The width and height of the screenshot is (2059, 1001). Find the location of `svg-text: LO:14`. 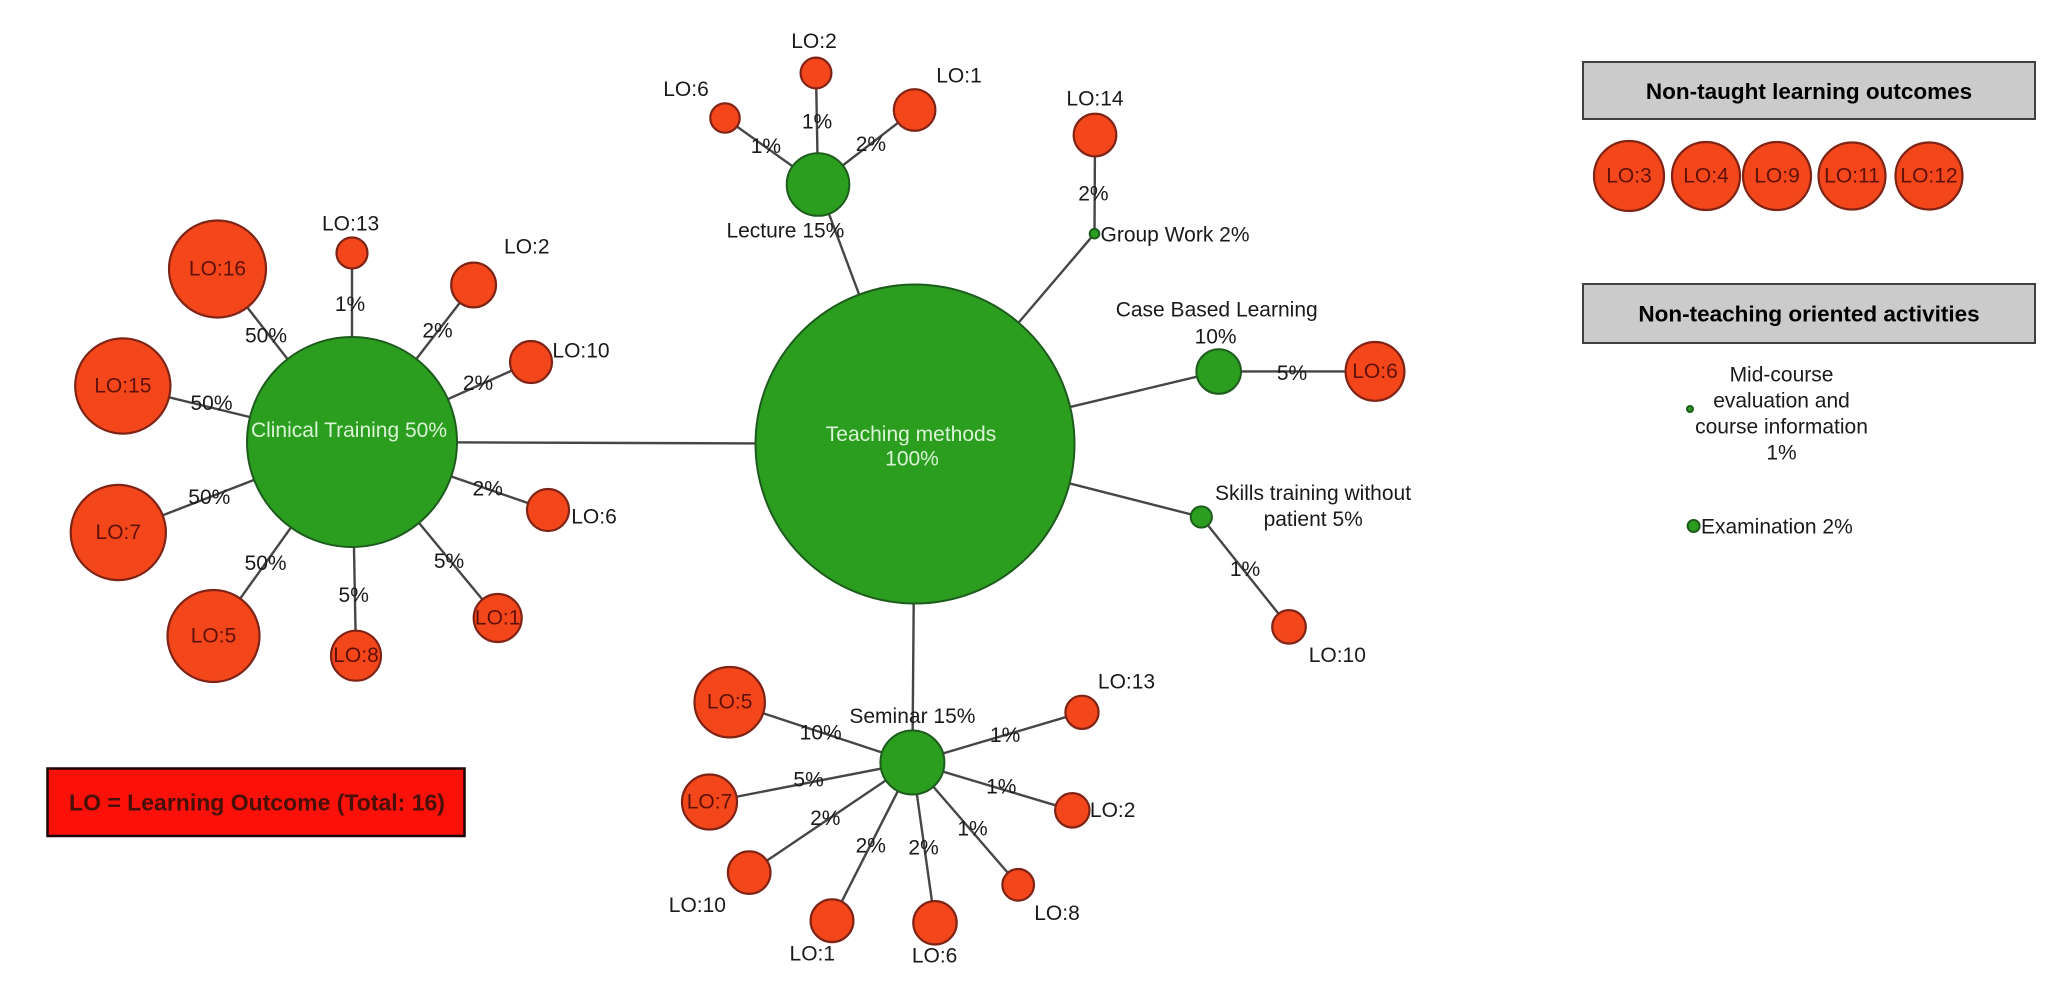

svg-text: LO:14 is located at coordinates (1095, 99).